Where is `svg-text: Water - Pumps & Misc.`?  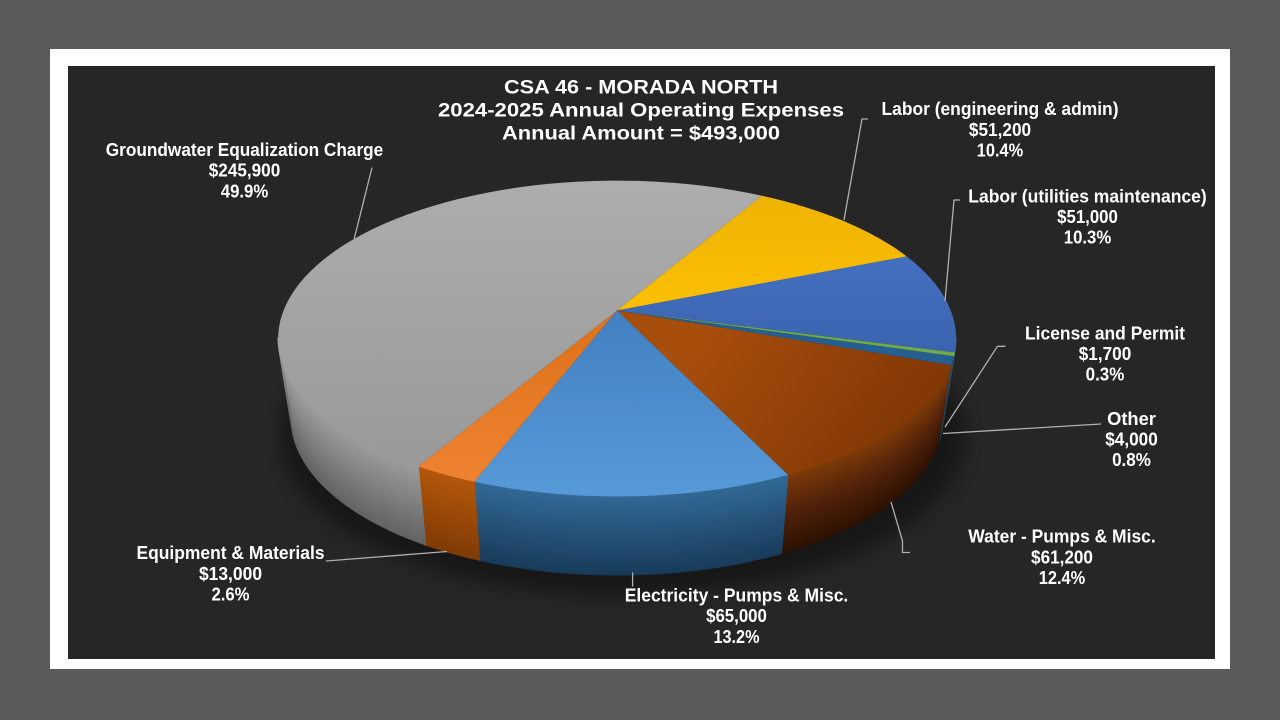 svg-text: Water - Pumps & Misc. is located at coordinates (1061, 536).